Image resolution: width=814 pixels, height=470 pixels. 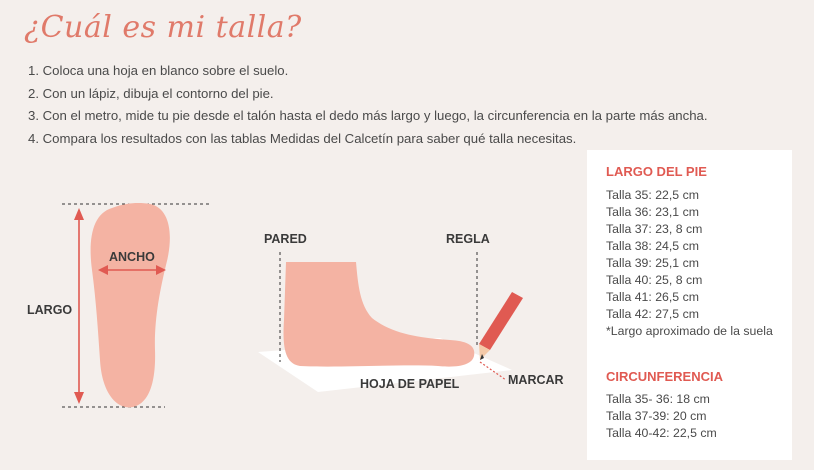 What do you see at coordinates (410, 384) in the screenshot?
I see `hoja-de-papel-label: HOJA DE PAPEL` at bounding box center [410, 384].